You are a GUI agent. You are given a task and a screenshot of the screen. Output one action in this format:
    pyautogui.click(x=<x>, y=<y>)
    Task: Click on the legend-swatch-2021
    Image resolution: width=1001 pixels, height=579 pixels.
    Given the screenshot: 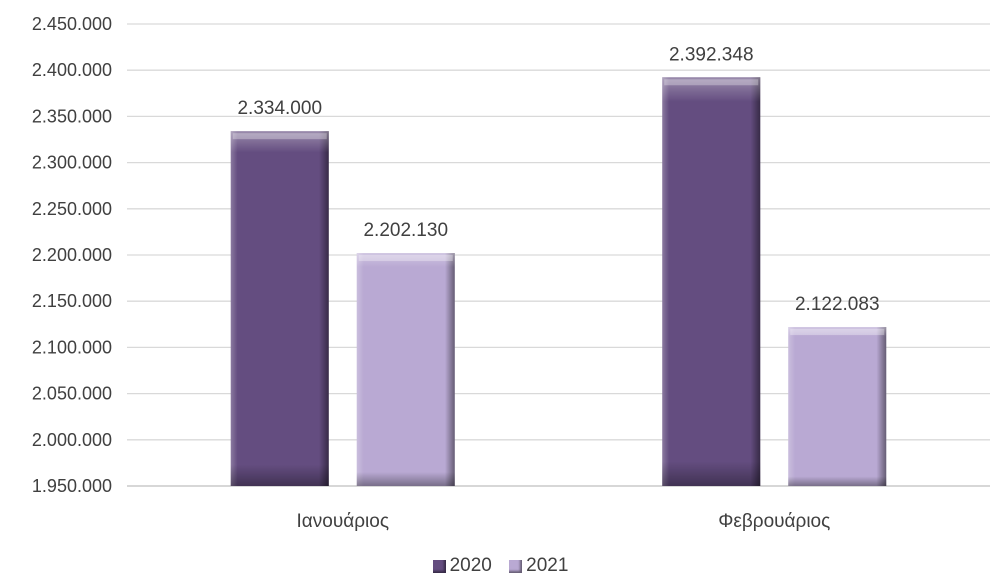 What is the action you would take?
    pyautogui.click(x=516, y=566)
    